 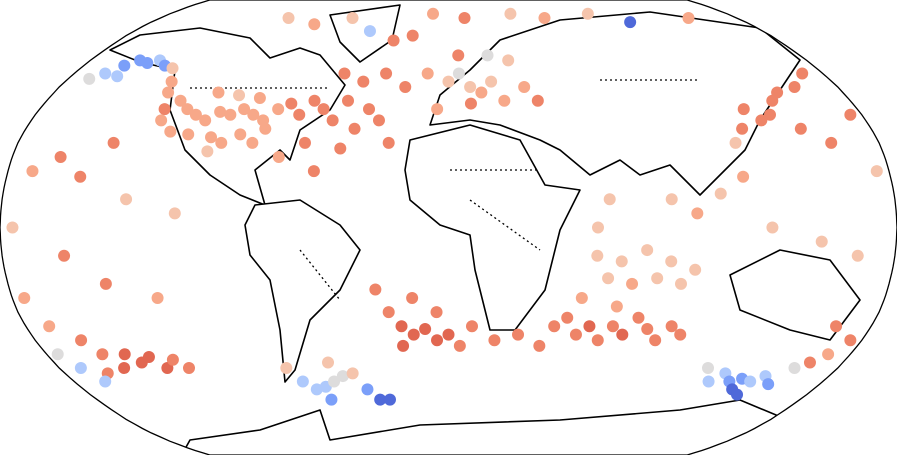 What do you see at coordinates (500, 427) in the screenshot?
I see `antarctica` at bounding box center [500, 427].